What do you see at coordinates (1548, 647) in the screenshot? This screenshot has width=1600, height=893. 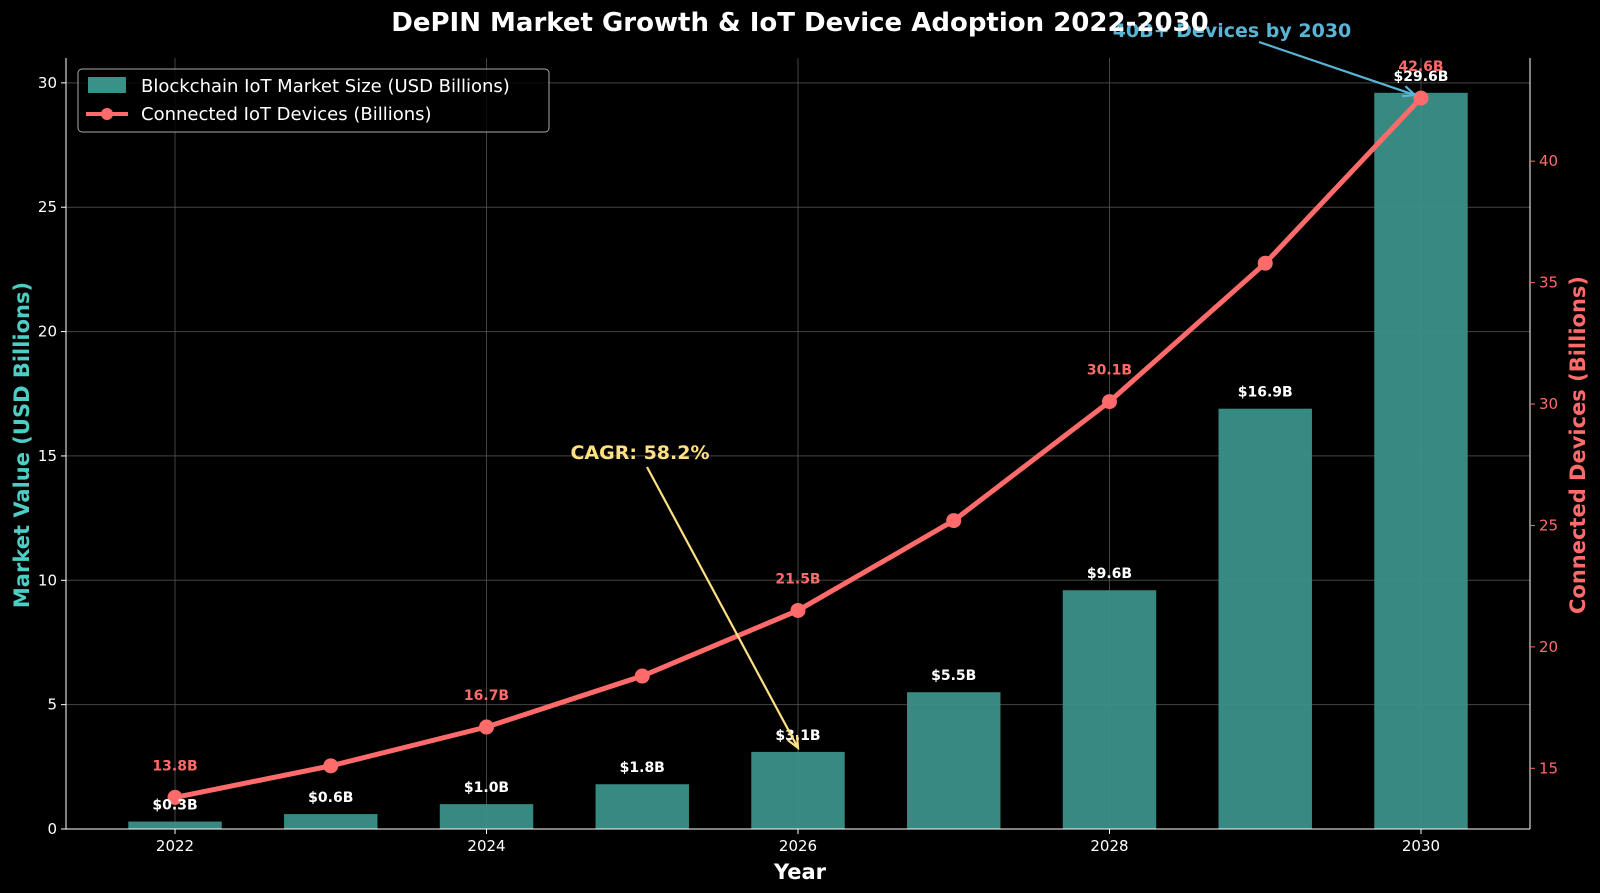 I see `right-y-tick-label: 20` at bounding box center [1548, 647].